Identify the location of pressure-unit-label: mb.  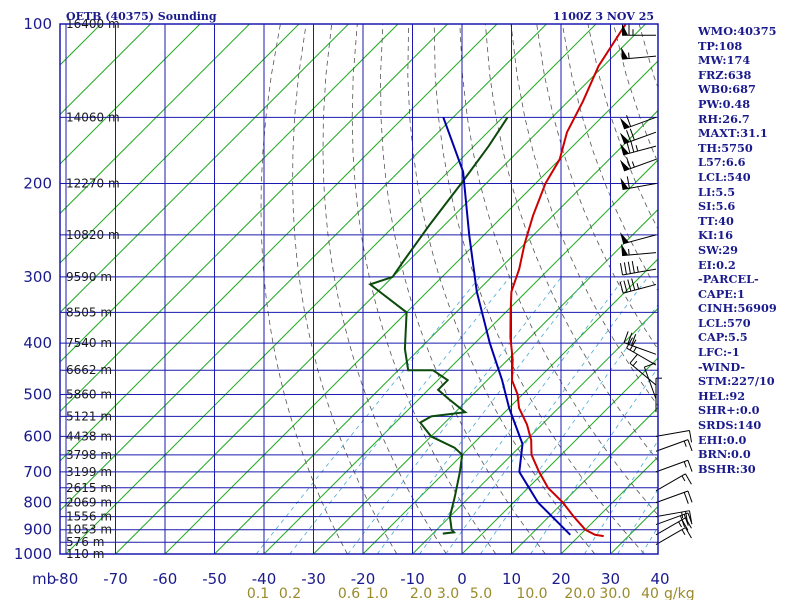
(44, 579).